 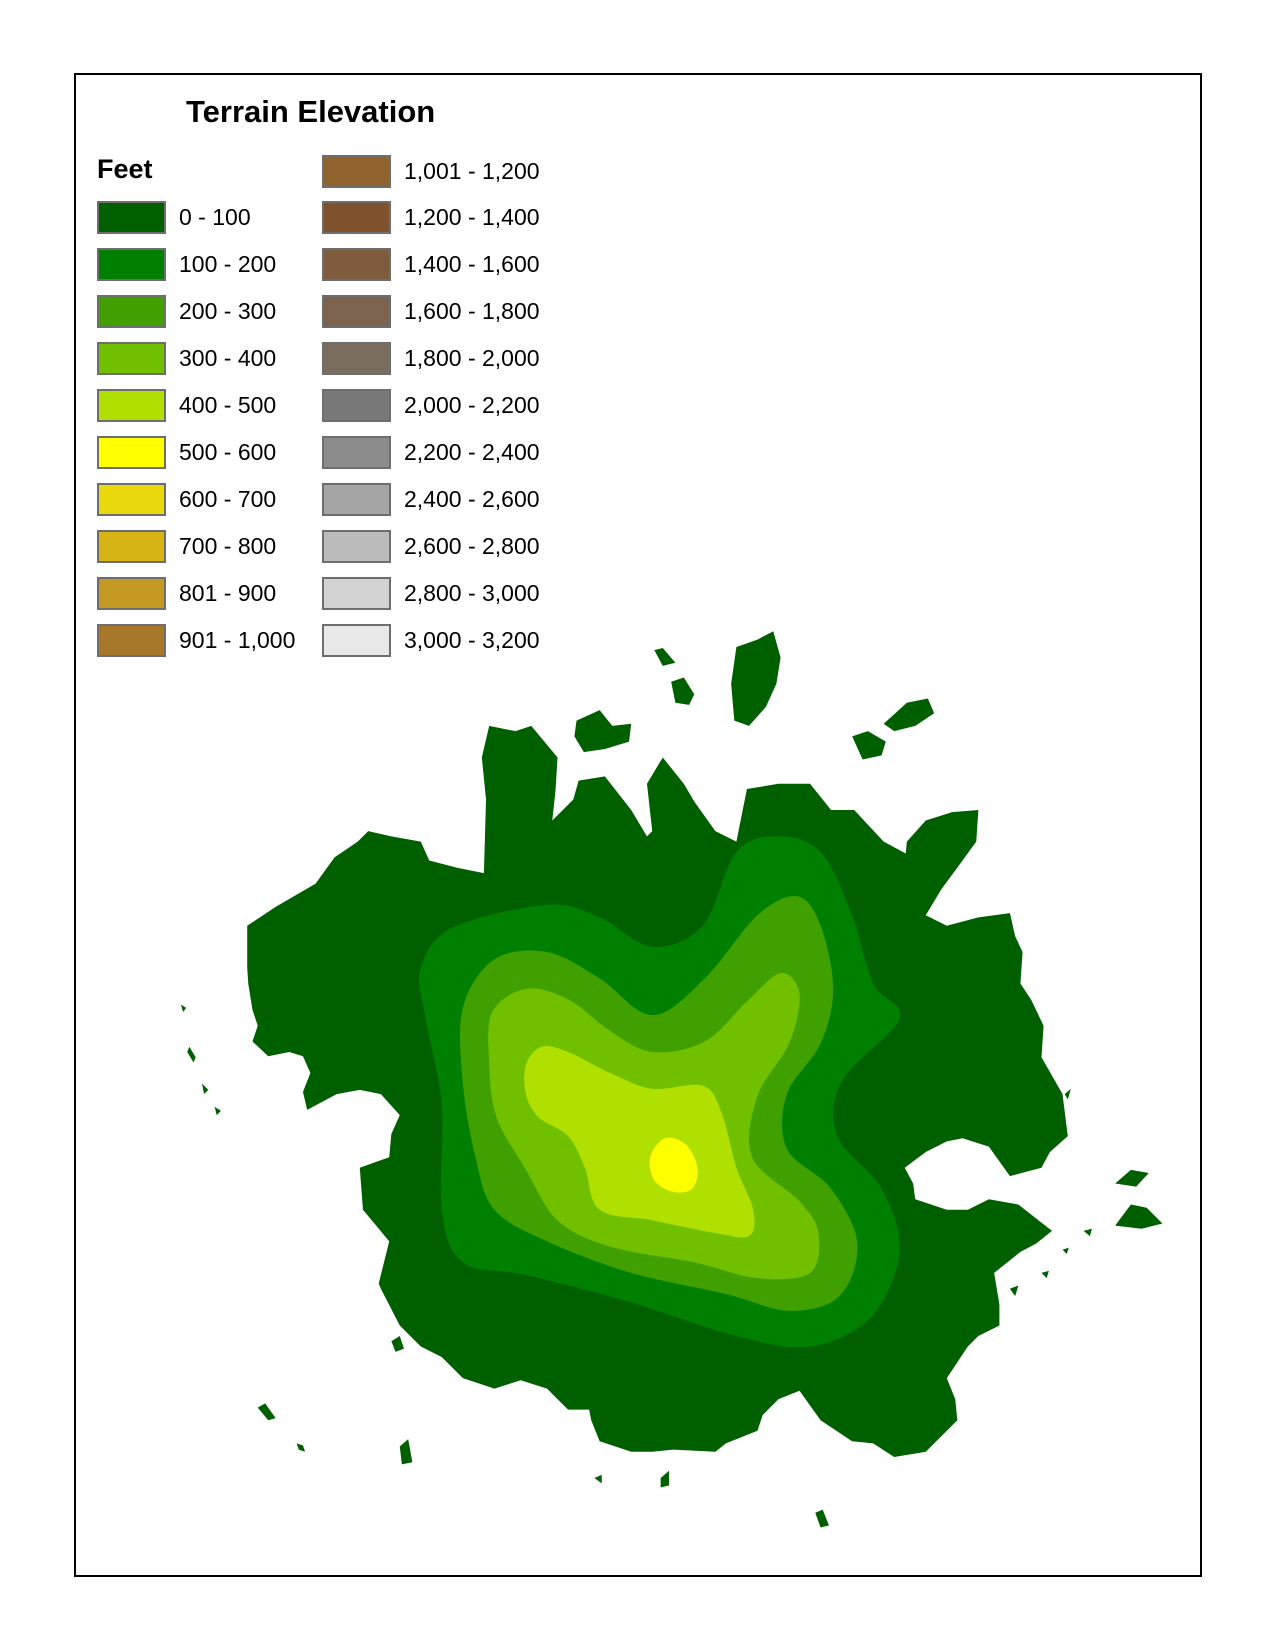 What do you see at coordinates (472, 311) in the screenshot?
I see `legend-label: 1,600 - 1,800` at bounding box center [472, 311].